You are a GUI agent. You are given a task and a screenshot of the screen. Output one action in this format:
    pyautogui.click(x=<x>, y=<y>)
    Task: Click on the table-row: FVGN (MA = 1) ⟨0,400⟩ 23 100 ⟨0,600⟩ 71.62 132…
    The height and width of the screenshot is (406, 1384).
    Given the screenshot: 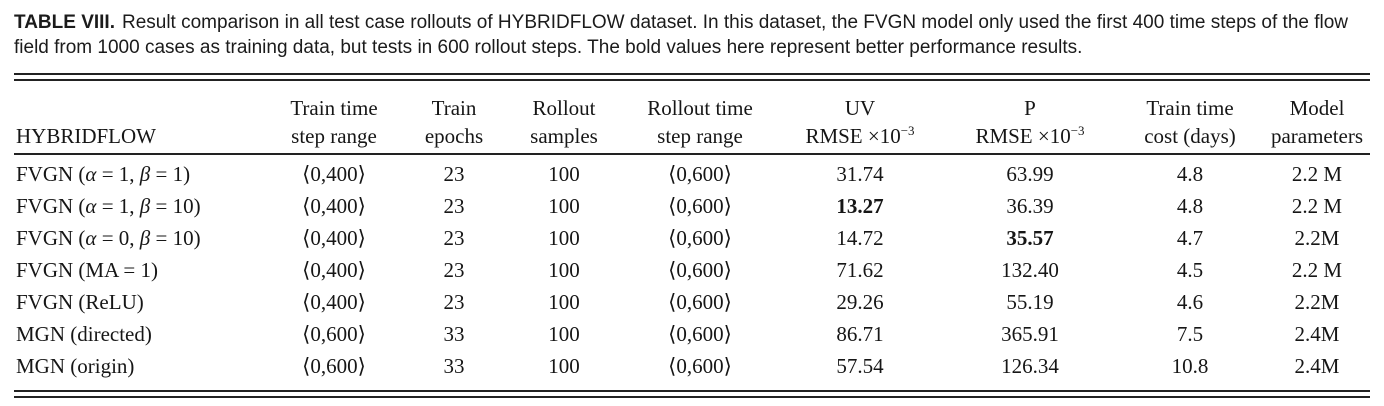 What is the action you would take?
    pyautogui.click(x=692, y=270)
    